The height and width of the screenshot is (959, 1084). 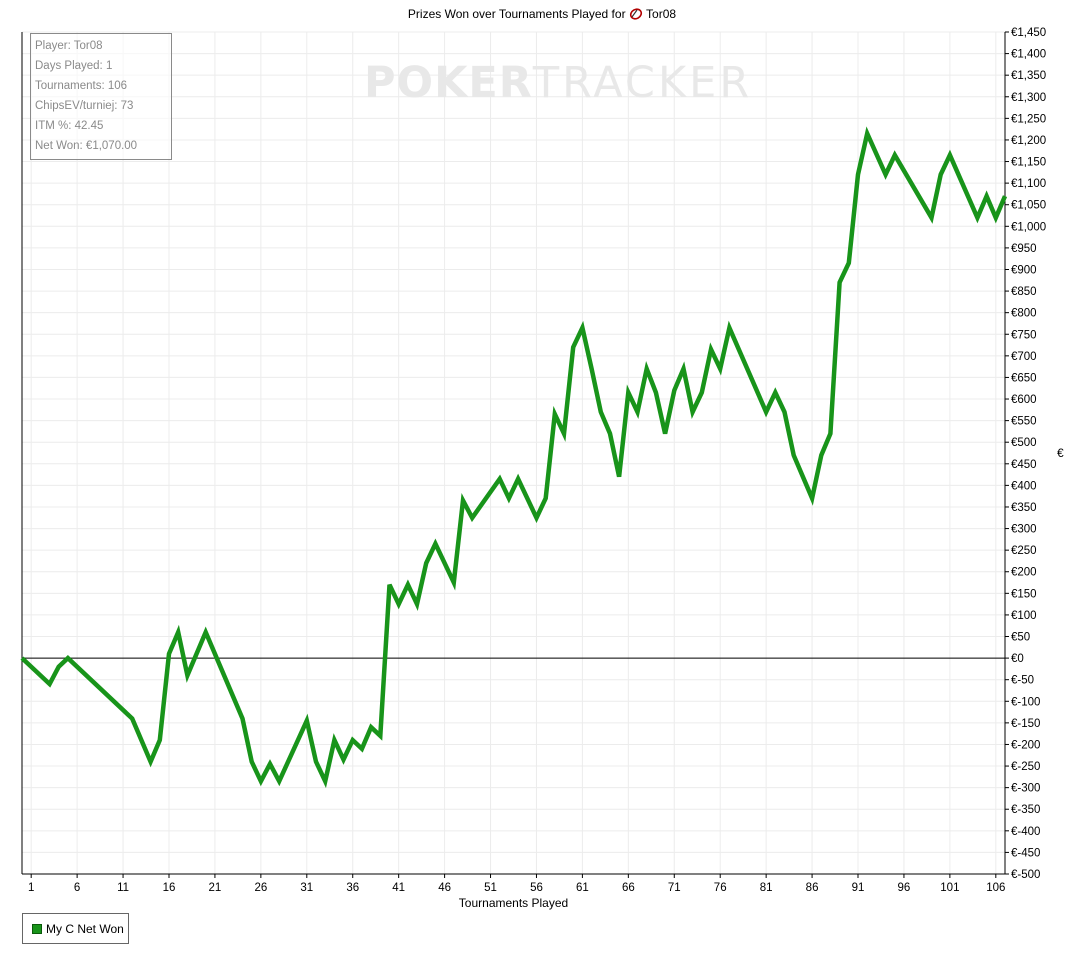 I want to click on x-tick-label: 16, so click(x=169, y=888).